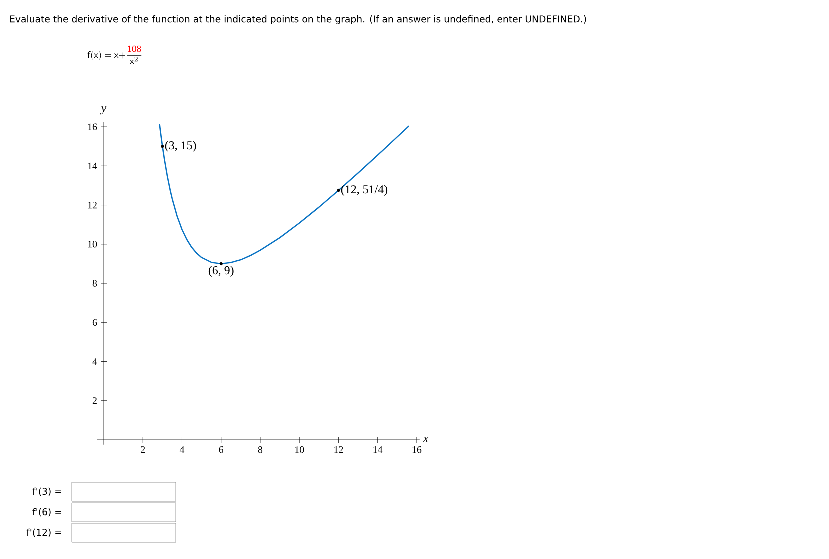 The image size is (829, 559). Describe the element at coordinates (103, 110) in the screenshot. I see `y-axis-title: y` at that location.